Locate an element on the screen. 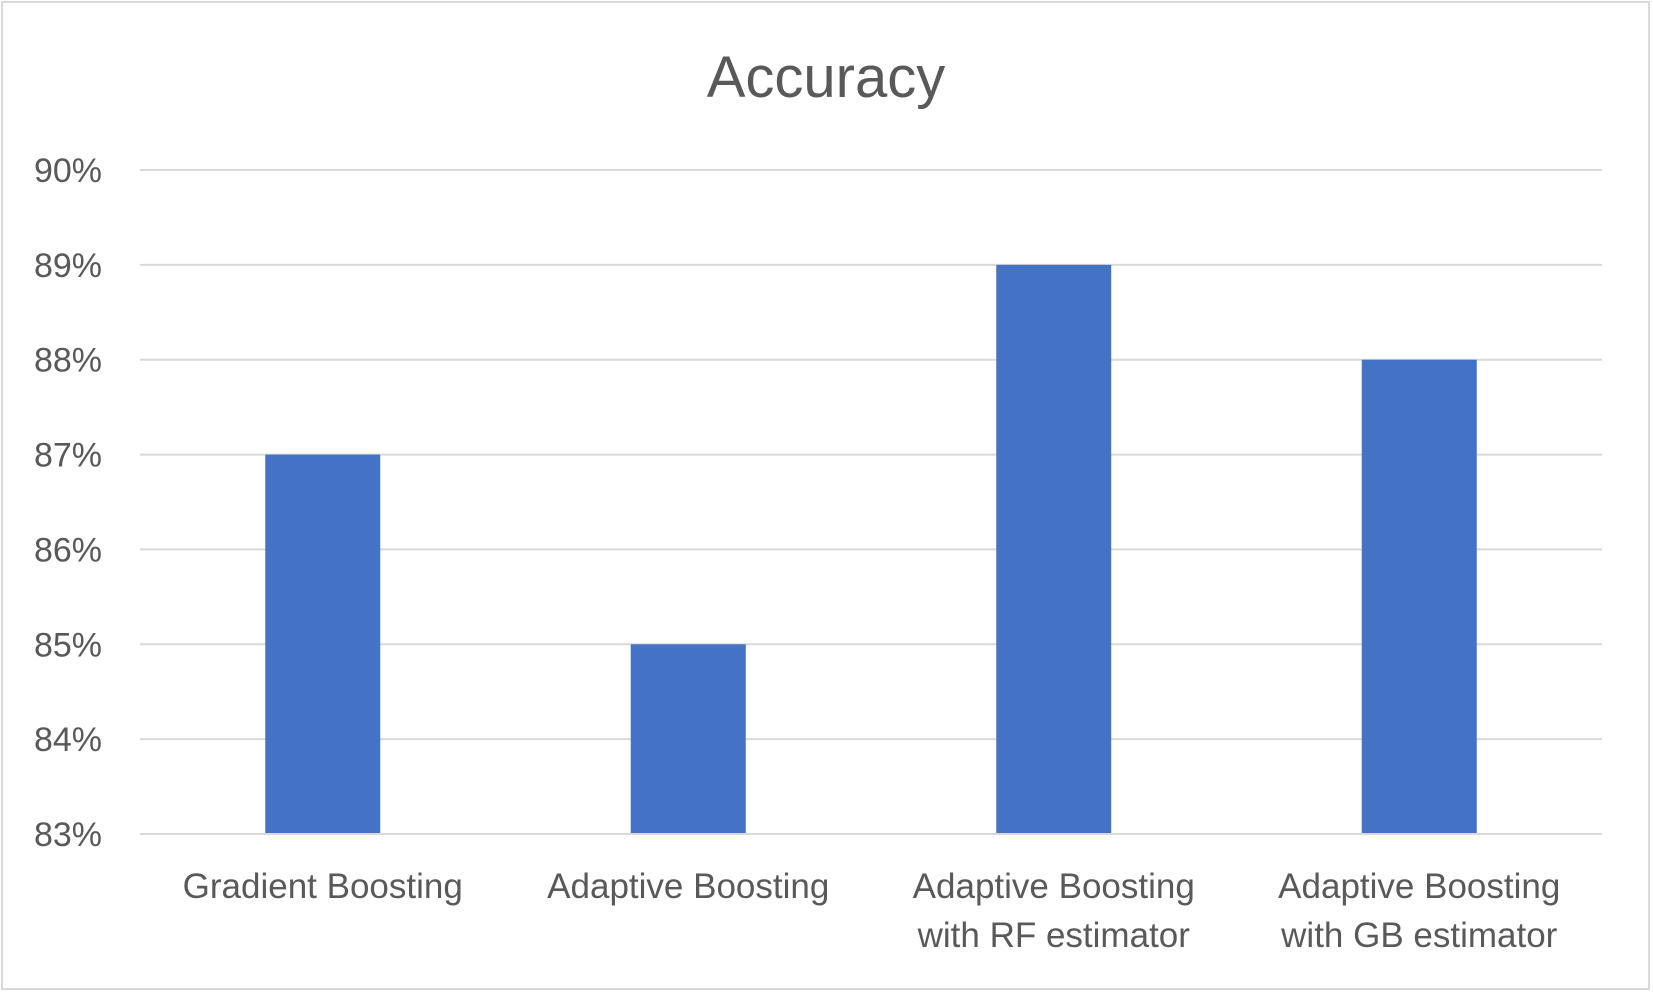  y-tick-label: 84% is located at coordinates (68, 740).